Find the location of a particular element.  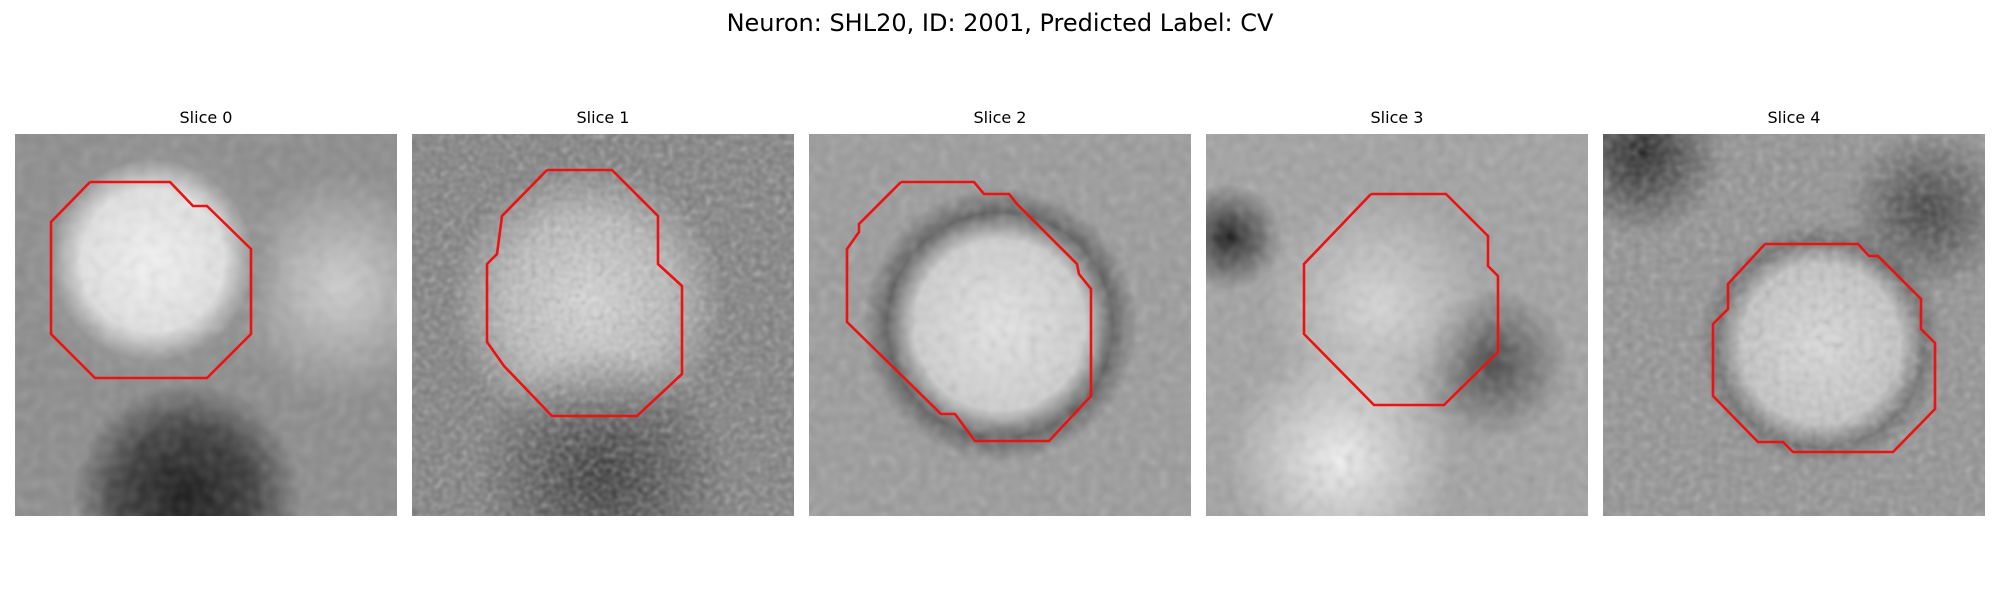

slice-panel-1: Slice 1 is located at coordinates (603, 312).